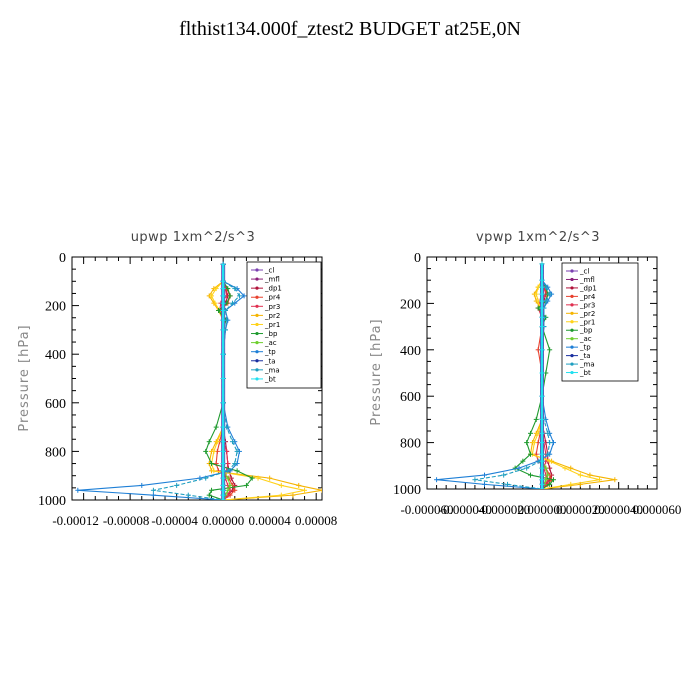  I want to click on y-tick-label: 600, so click(55, 404).